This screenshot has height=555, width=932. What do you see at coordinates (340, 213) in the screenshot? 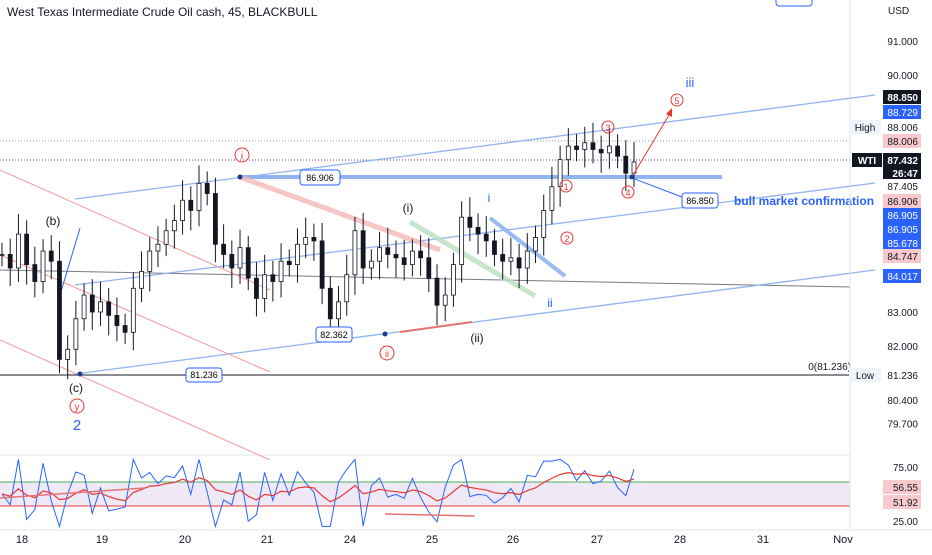
I see `pink-segment` at bounding box center [340, 213].